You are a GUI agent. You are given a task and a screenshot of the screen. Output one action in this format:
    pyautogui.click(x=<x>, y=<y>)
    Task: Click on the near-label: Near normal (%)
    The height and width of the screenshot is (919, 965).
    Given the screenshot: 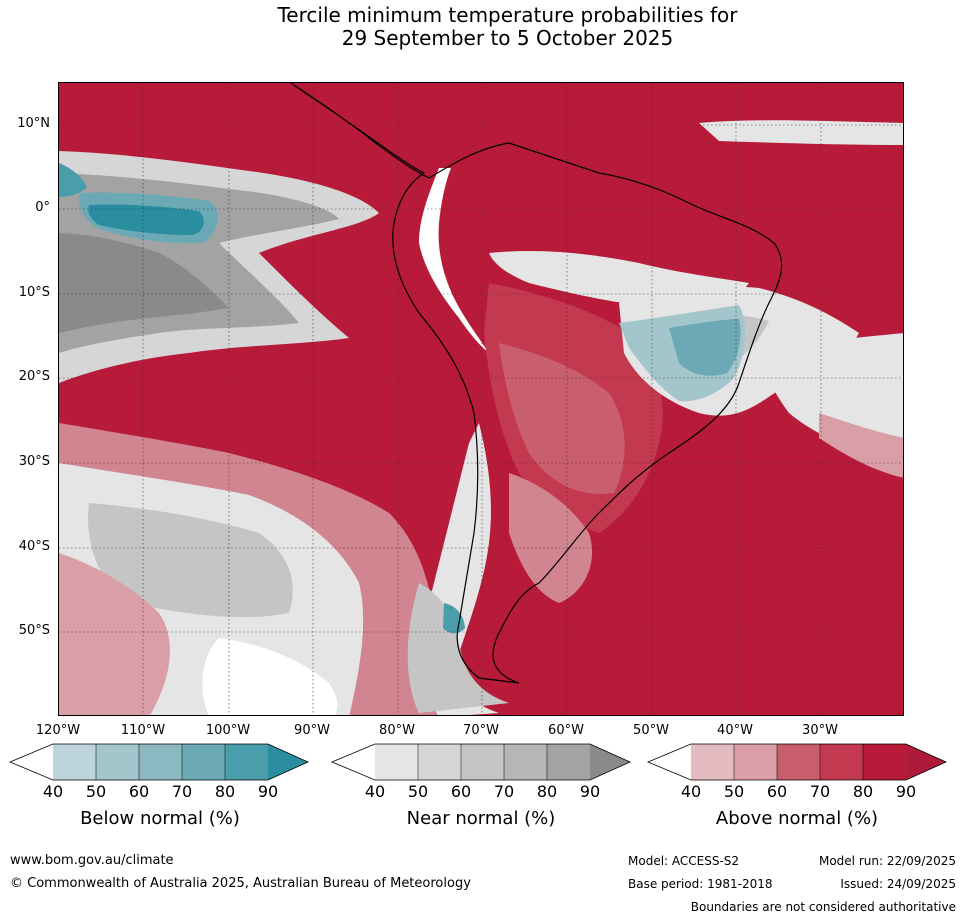 What is the action you would take?
    pyautogui.click(x=481, y=818)
    